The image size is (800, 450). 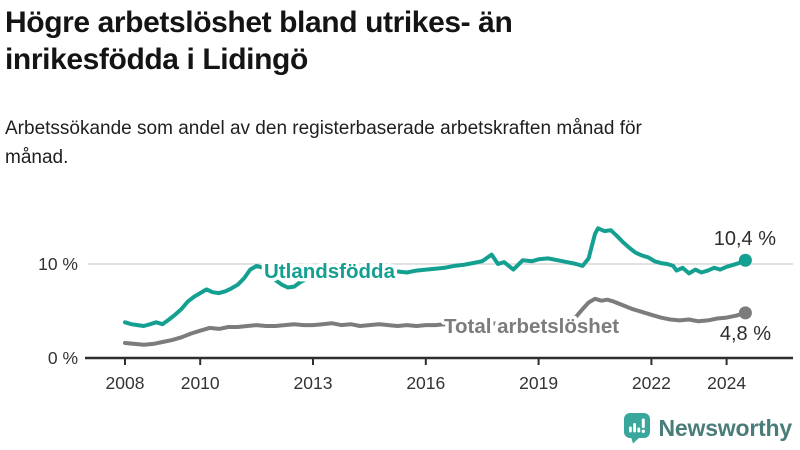 What do you see at coordinates (636, 428) in the screenshot?
I see `newsworthy-logo-icon` at bounding box center [636, 428].